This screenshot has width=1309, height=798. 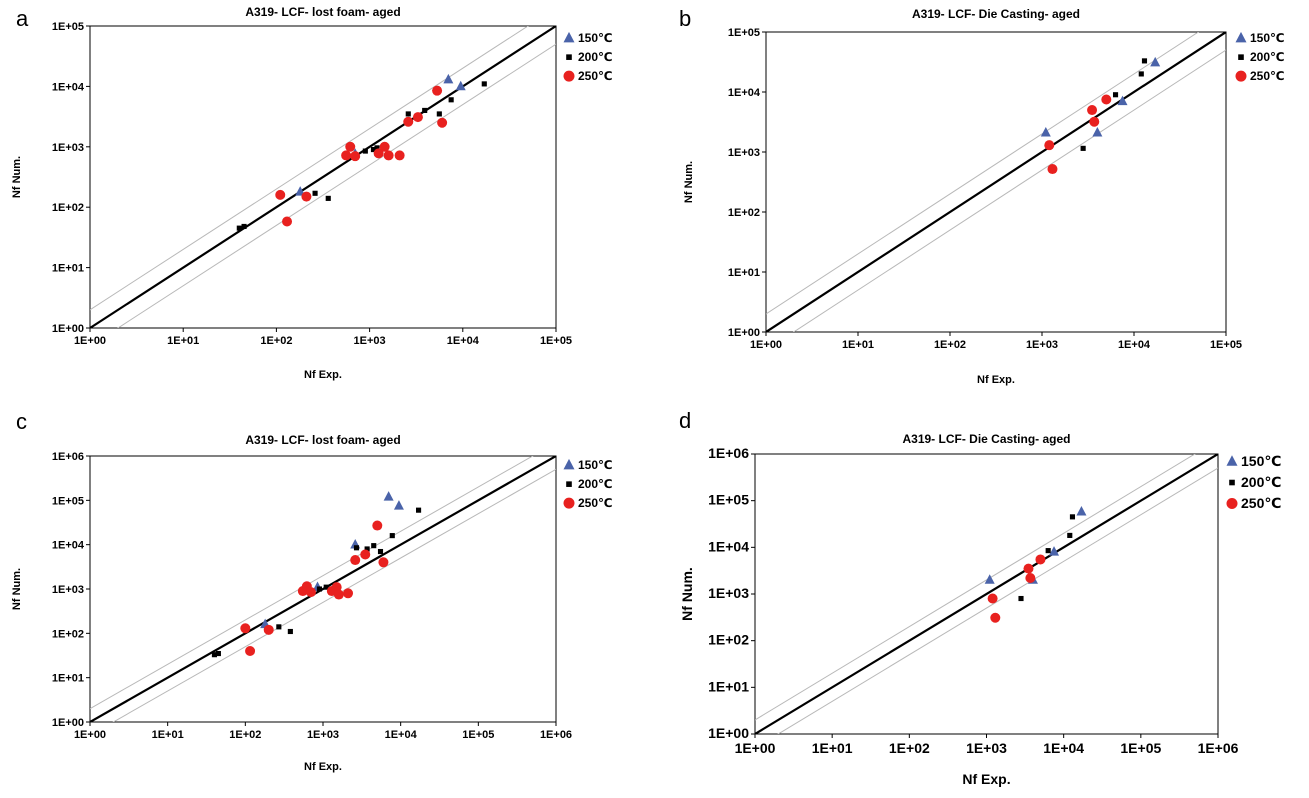 What do you see at coordinates (996, 380) in the screenshot?
I see `x-axis-label: Nf Exp.` at bounding box center [996, 380].